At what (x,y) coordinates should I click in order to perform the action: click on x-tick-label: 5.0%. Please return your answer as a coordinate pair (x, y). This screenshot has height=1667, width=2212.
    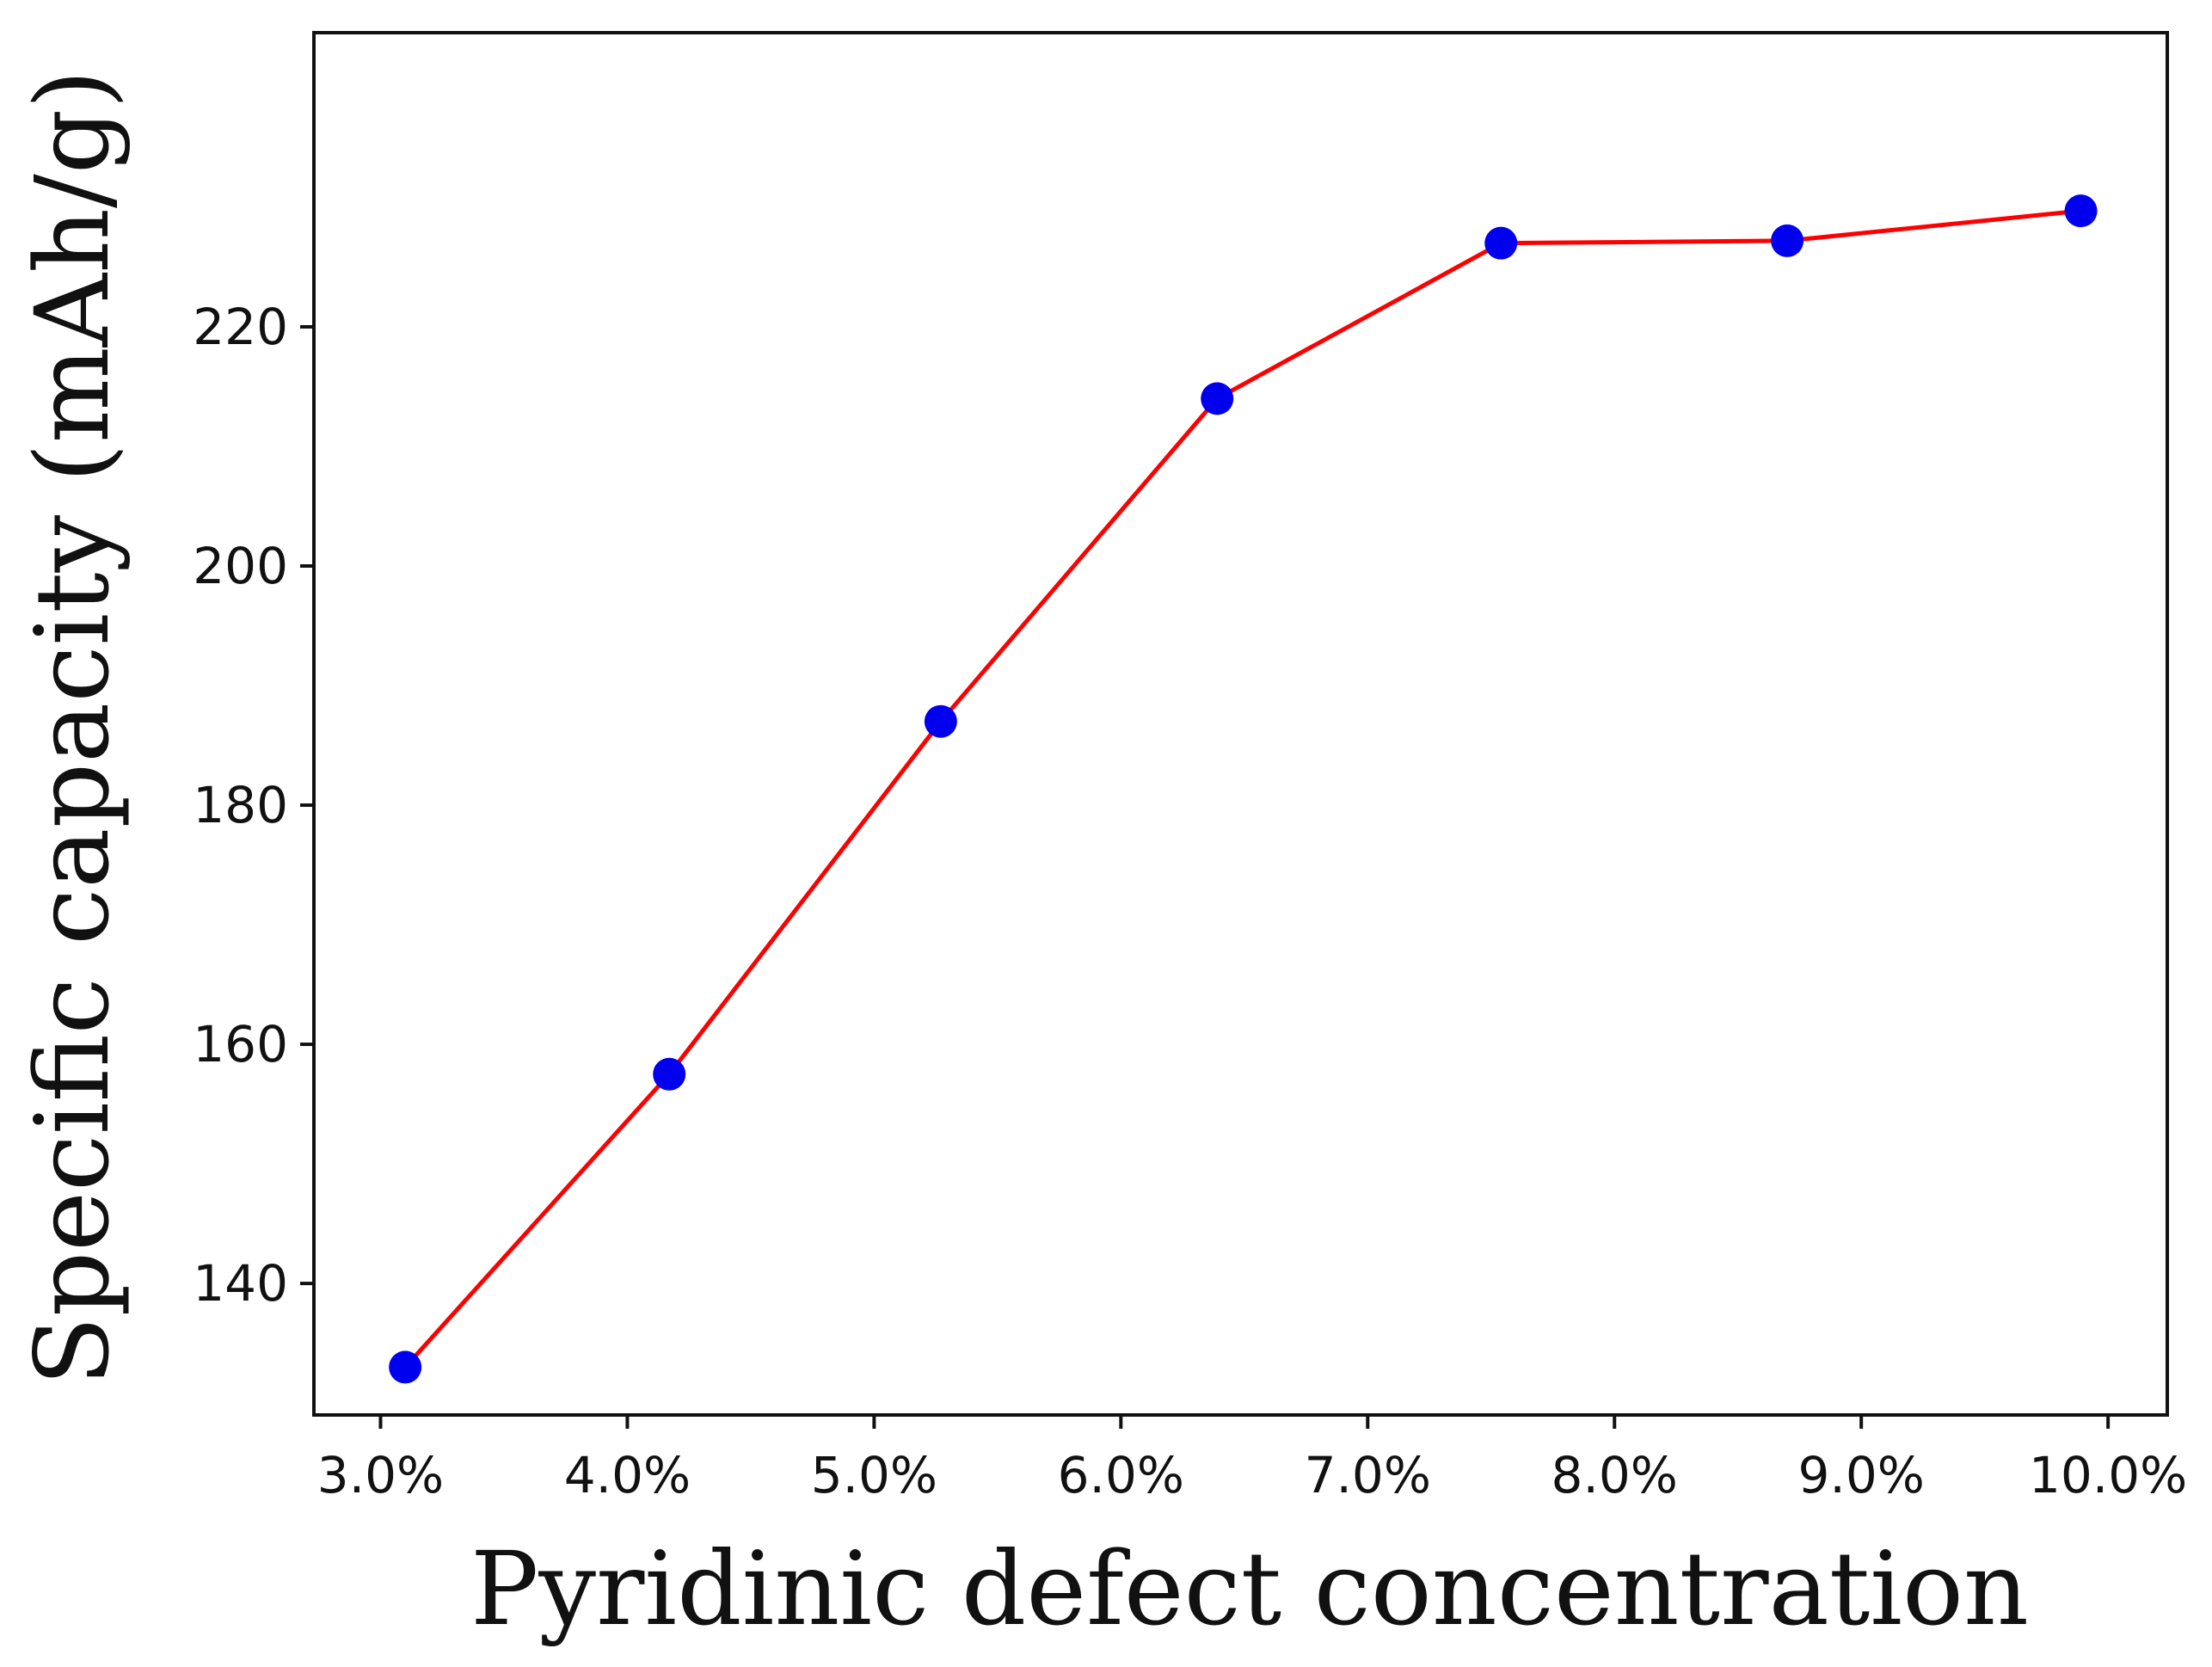
    Looking at the image, I should click on (874, 1475).